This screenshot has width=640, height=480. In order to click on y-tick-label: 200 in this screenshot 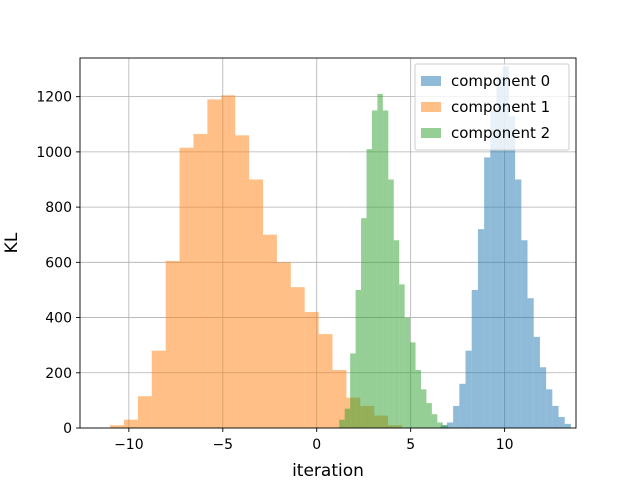, I will do `click(58, 374)`.